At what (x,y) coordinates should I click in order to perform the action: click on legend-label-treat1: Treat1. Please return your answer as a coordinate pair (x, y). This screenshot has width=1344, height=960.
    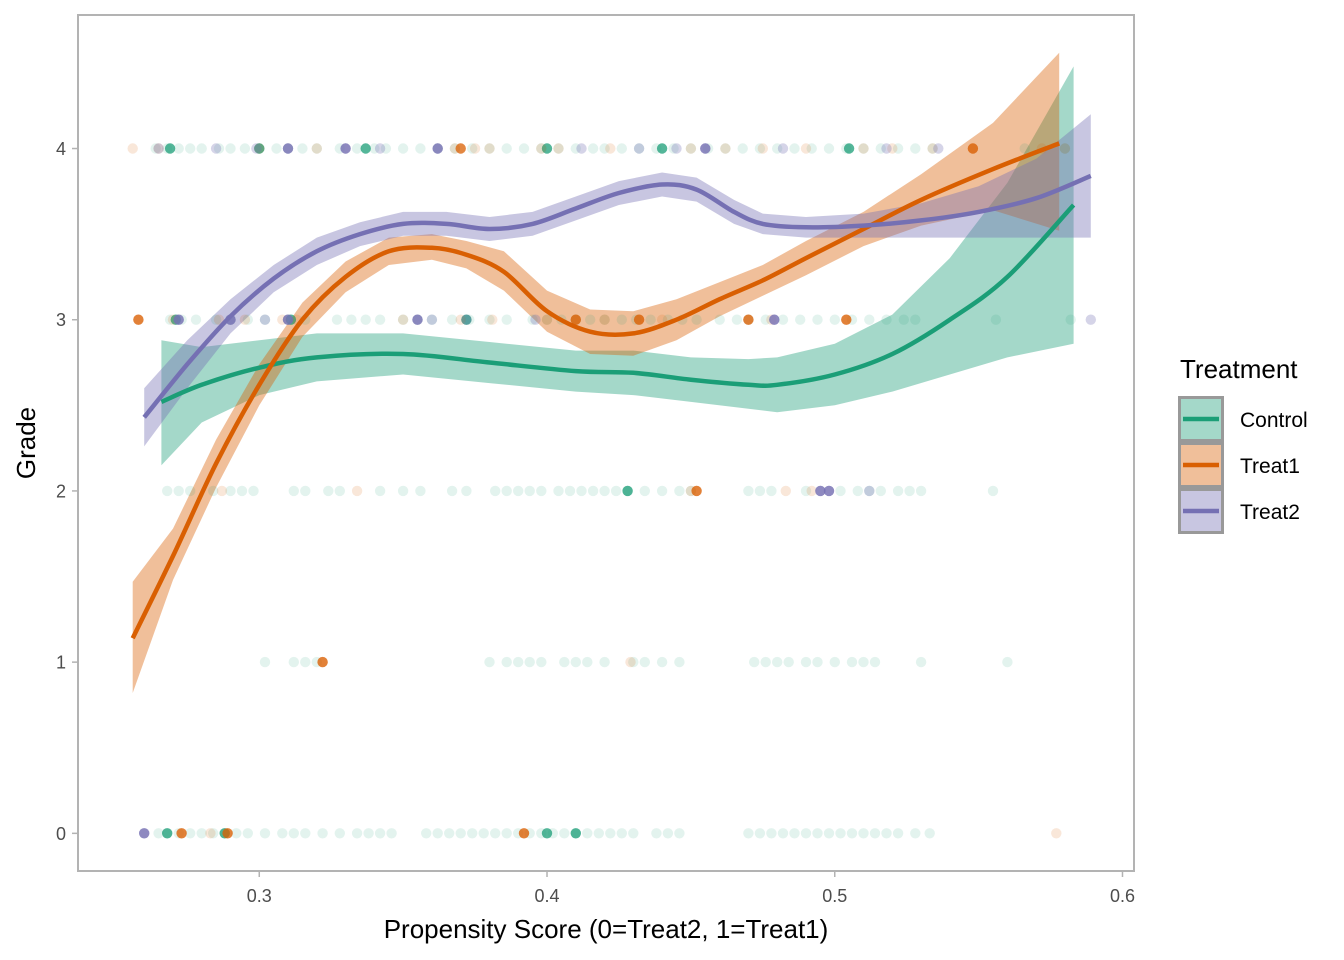
    Looking at the image, I should click on (1270, 466).